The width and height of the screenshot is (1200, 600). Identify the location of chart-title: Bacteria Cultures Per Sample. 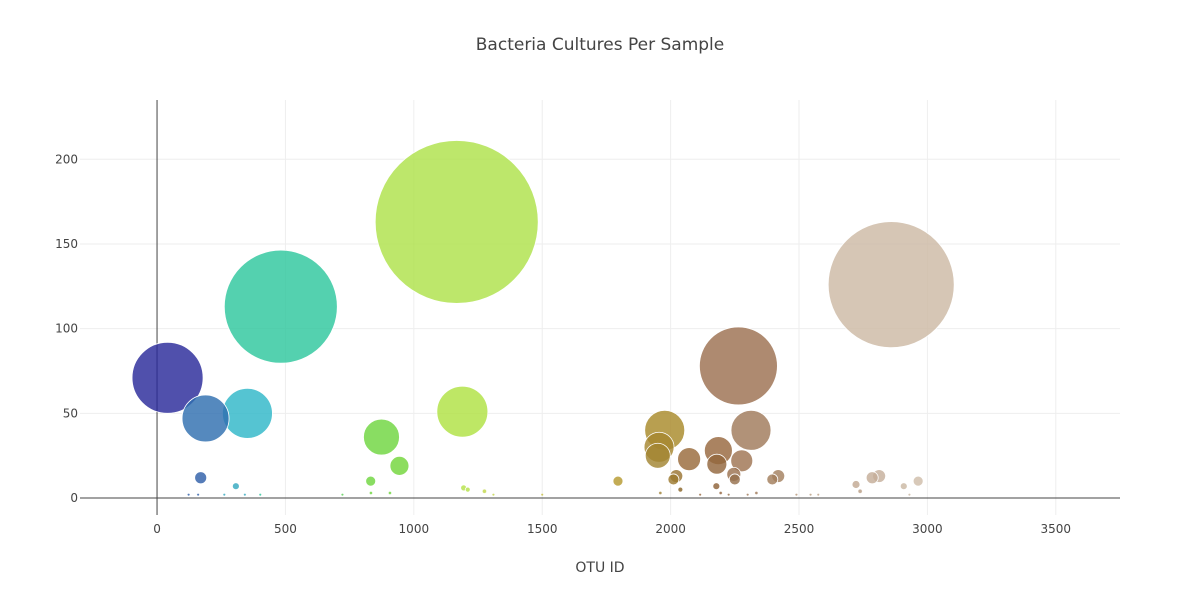
(600, 45).